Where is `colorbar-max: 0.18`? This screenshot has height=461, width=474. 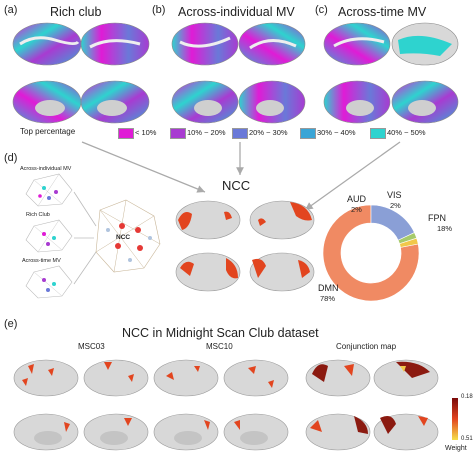 colorbar-max: 0.18 is located at coordinates (467, 397).